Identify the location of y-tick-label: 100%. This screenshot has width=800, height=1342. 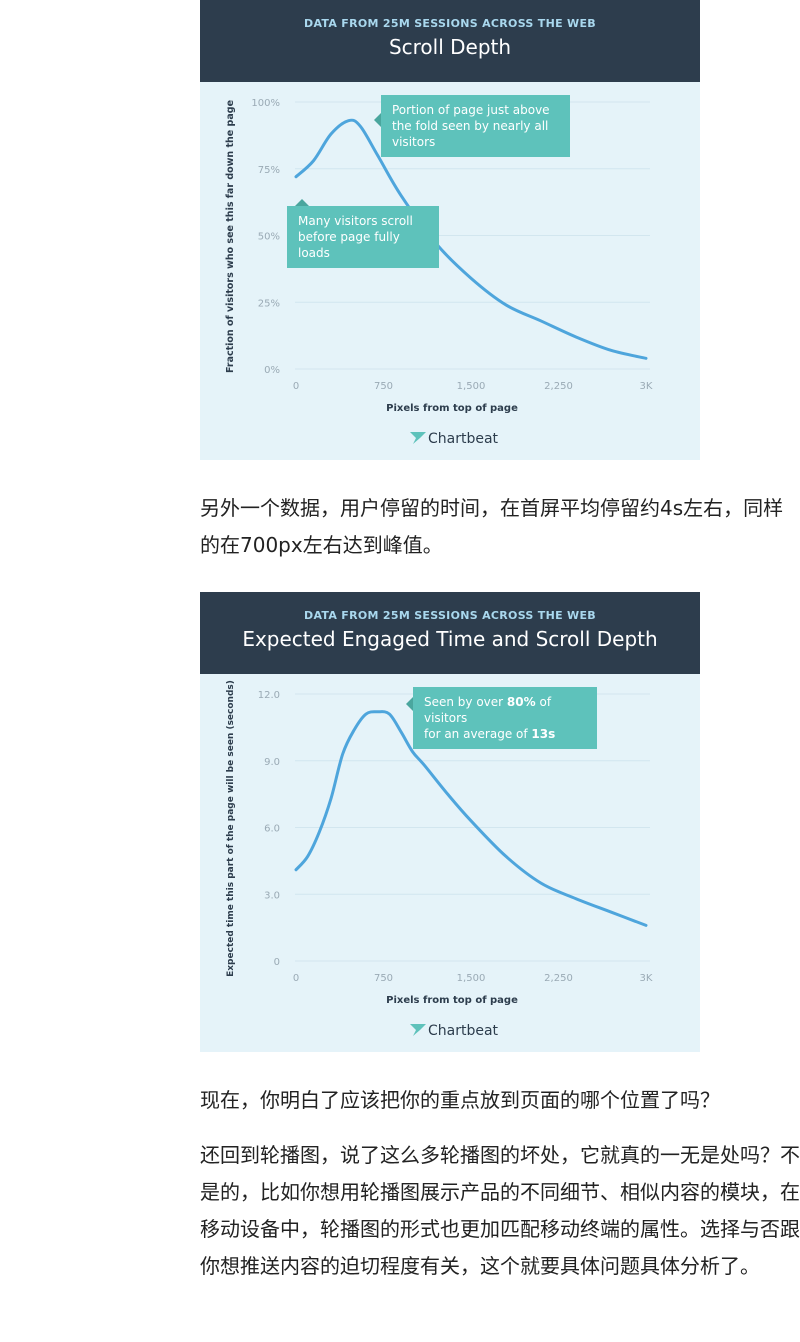
(265, 103).